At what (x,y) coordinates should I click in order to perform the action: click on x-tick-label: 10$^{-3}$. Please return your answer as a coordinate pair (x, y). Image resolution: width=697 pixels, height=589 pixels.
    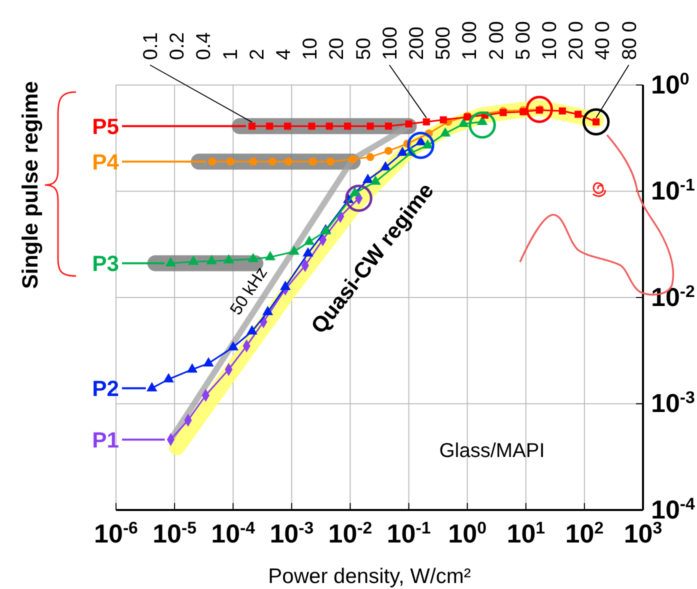
    Looking at the image, I should click on (292, 533).